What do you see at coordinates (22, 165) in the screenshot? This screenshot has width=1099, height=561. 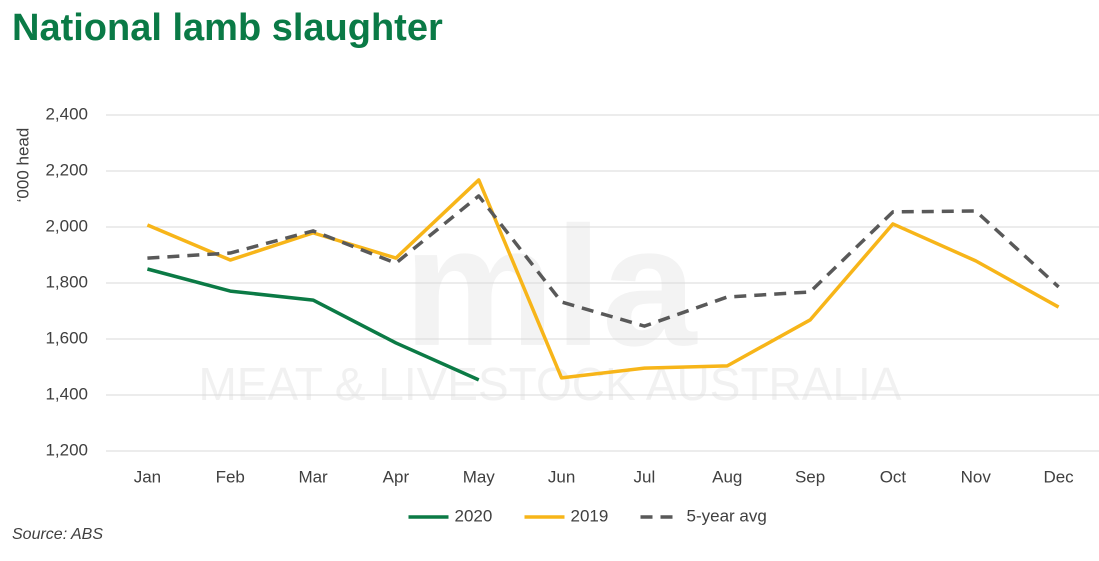 I see `y-axis-label: ‘000 head` at bounding box center [22, 165].